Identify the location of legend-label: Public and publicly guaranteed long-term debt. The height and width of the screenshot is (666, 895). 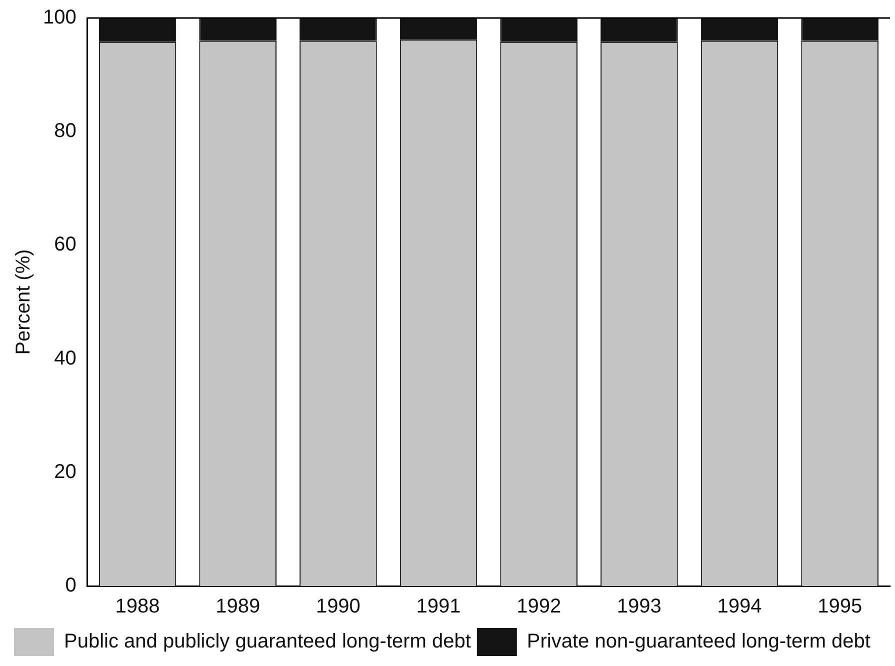
(268, 641).